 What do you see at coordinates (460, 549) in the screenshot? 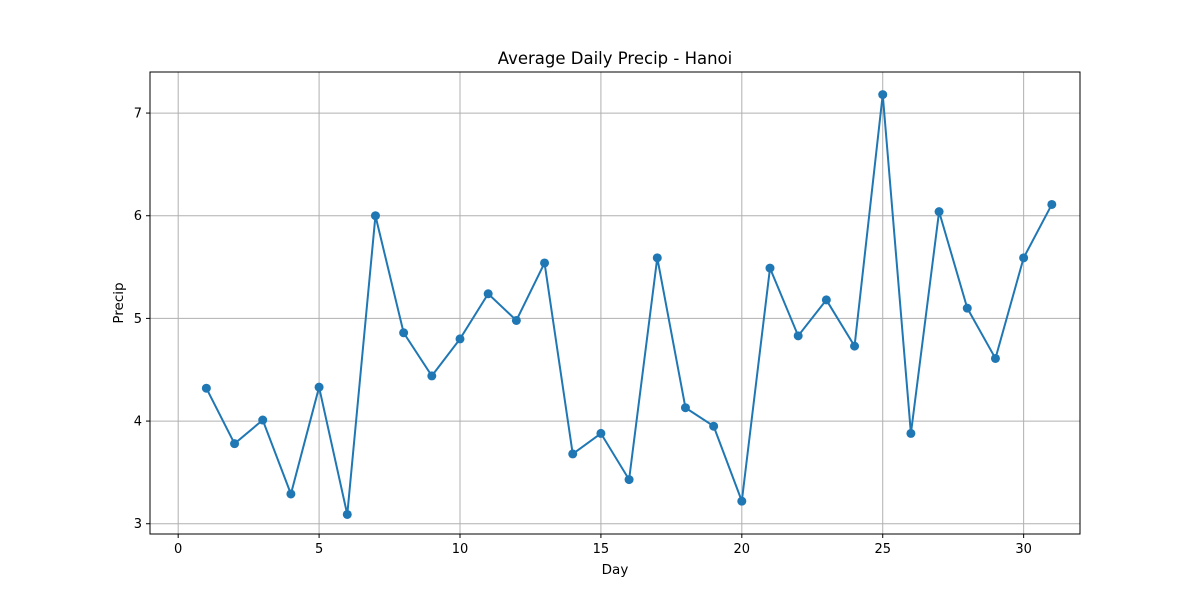
I see `x-tick-label: 10` at bounding box center [460, 549].